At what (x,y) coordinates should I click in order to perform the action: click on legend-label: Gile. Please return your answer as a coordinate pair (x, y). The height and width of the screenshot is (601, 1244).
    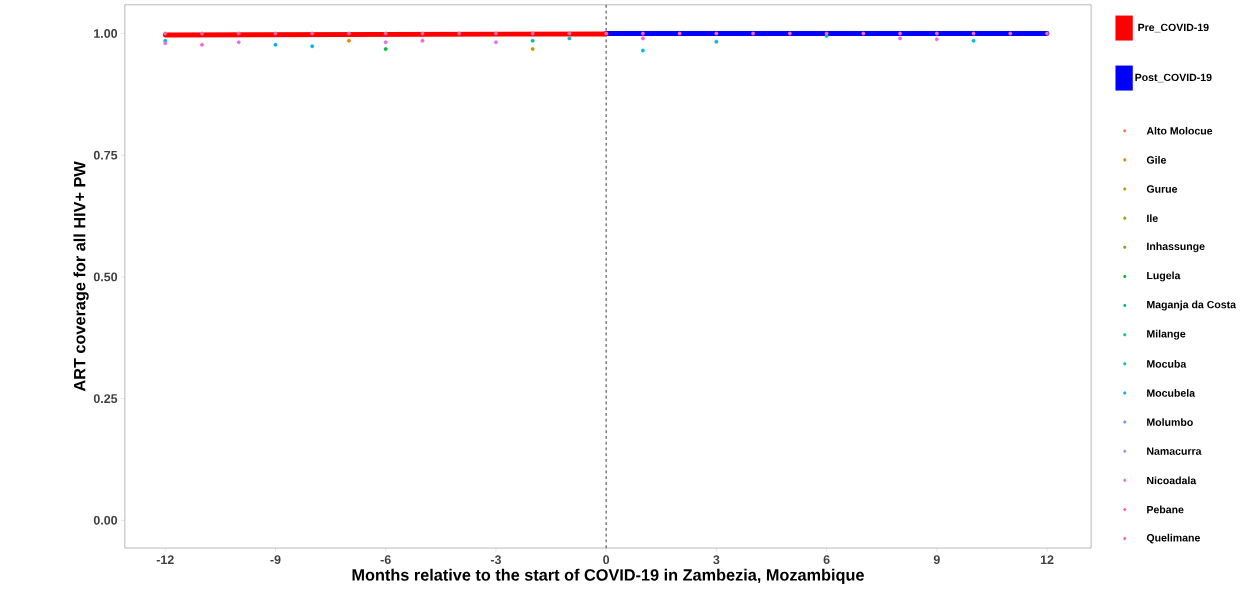
    Looking at the image, I should click on (1156, 160).